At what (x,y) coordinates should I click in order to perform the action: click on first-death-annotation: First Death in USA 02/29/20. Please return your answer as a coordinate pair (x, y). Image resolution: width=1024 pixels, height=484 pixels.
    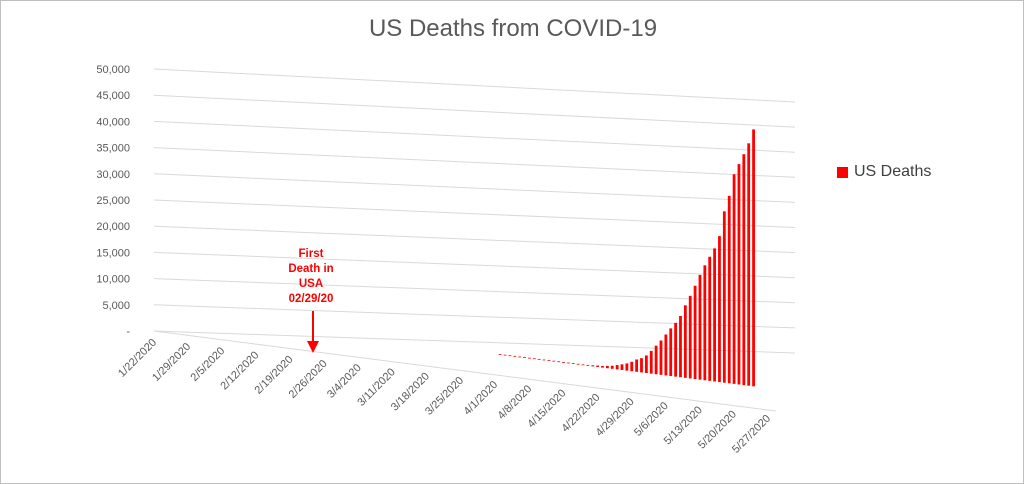
    Looking at the image, I should click on (311, 277).